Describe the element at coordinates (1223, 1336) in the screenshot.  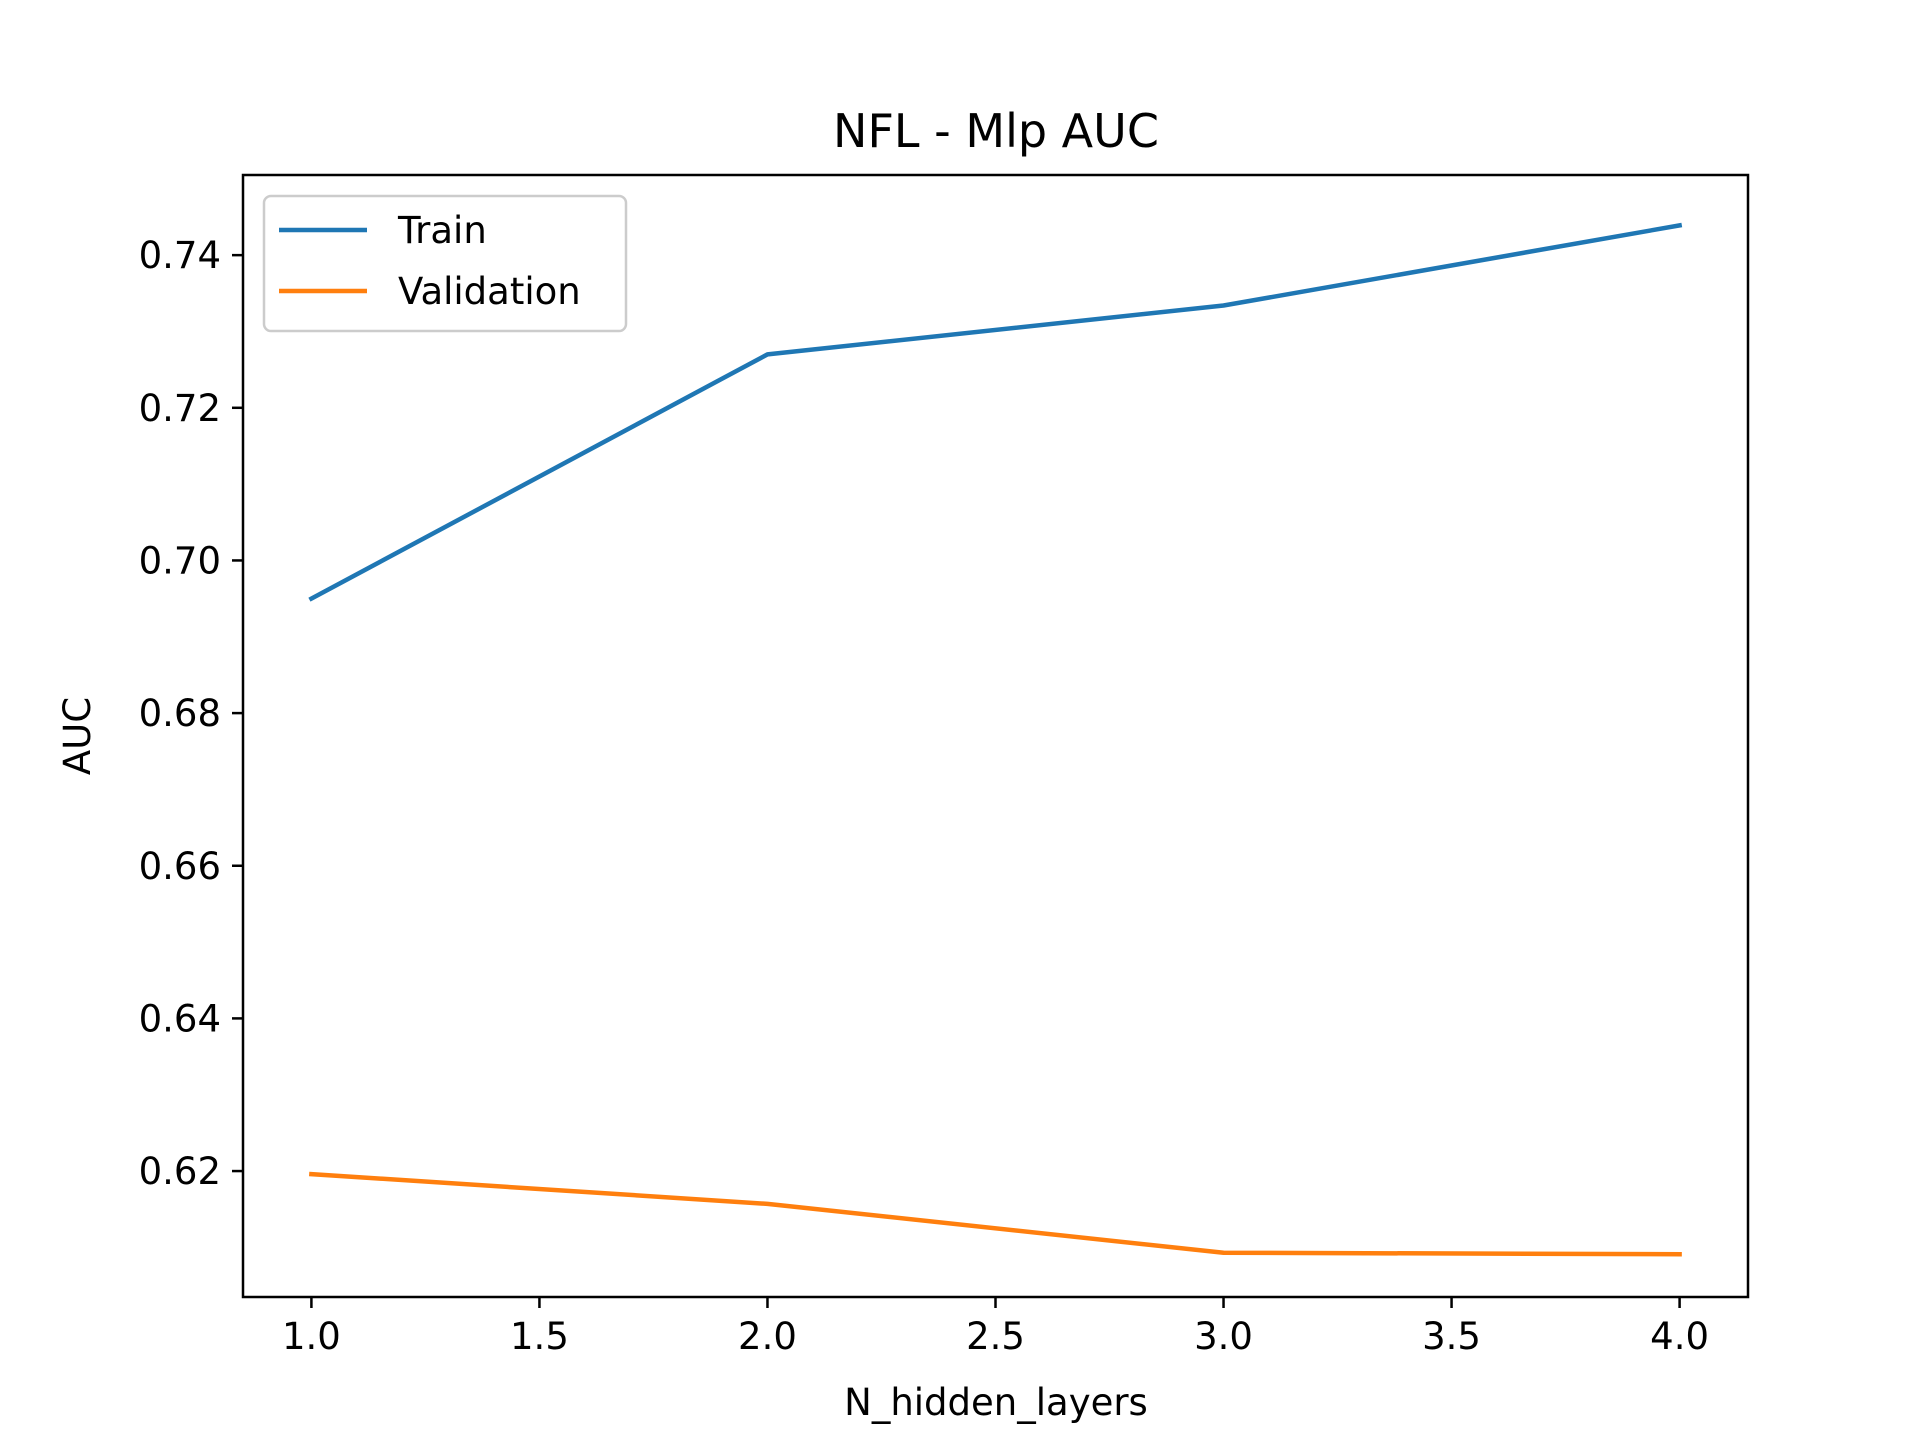
I see `x-tick-label: 3.0` at that location.